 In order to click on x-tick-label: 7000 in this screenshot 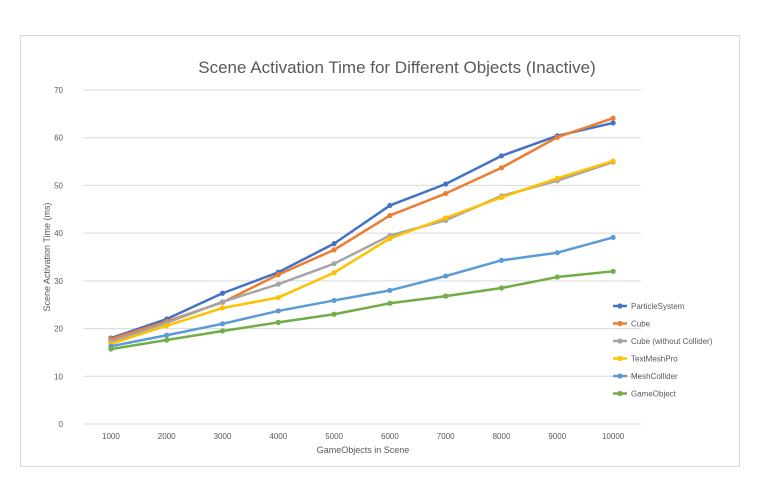, I will do `click(446, 436)`.